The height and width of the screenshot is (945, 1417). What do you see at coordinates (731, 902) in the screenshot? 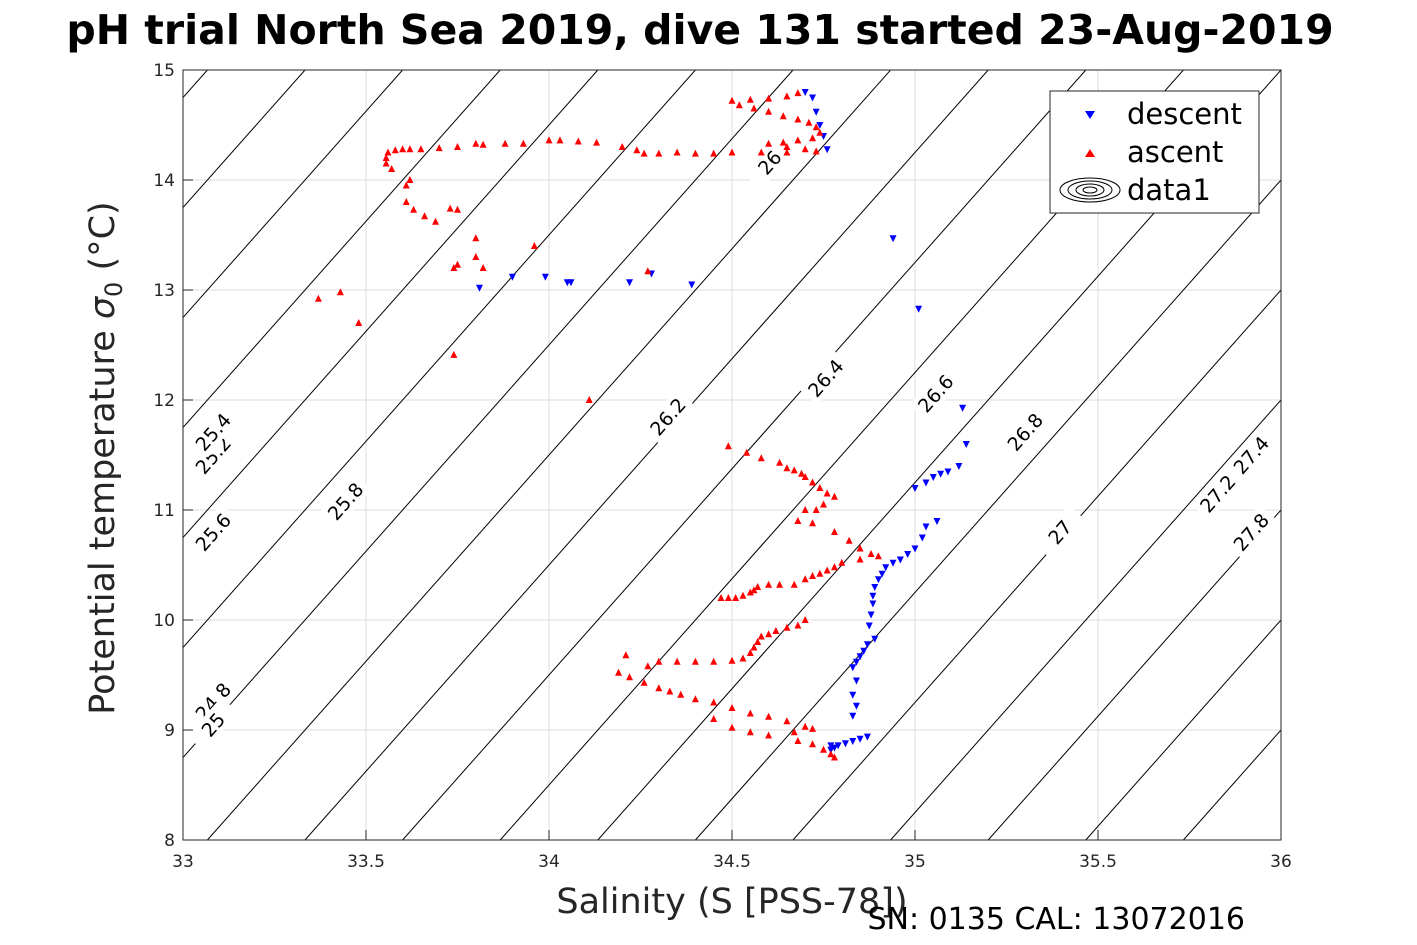
I see `x-axis-label: Salinity (S [PSS-78])` at bounding box center [731, 902].